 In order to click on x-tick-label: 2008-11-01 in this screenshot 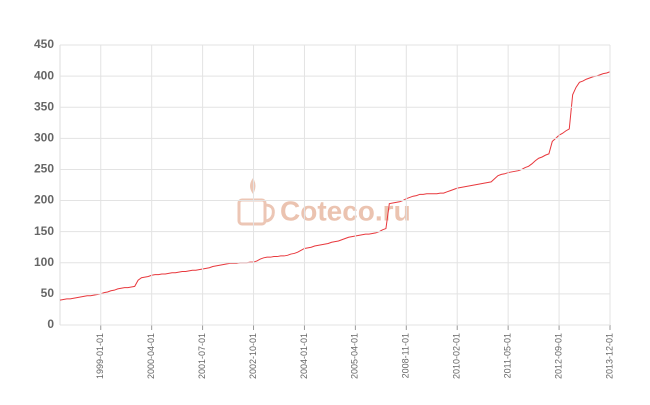, I will do `click(406, 355)`.